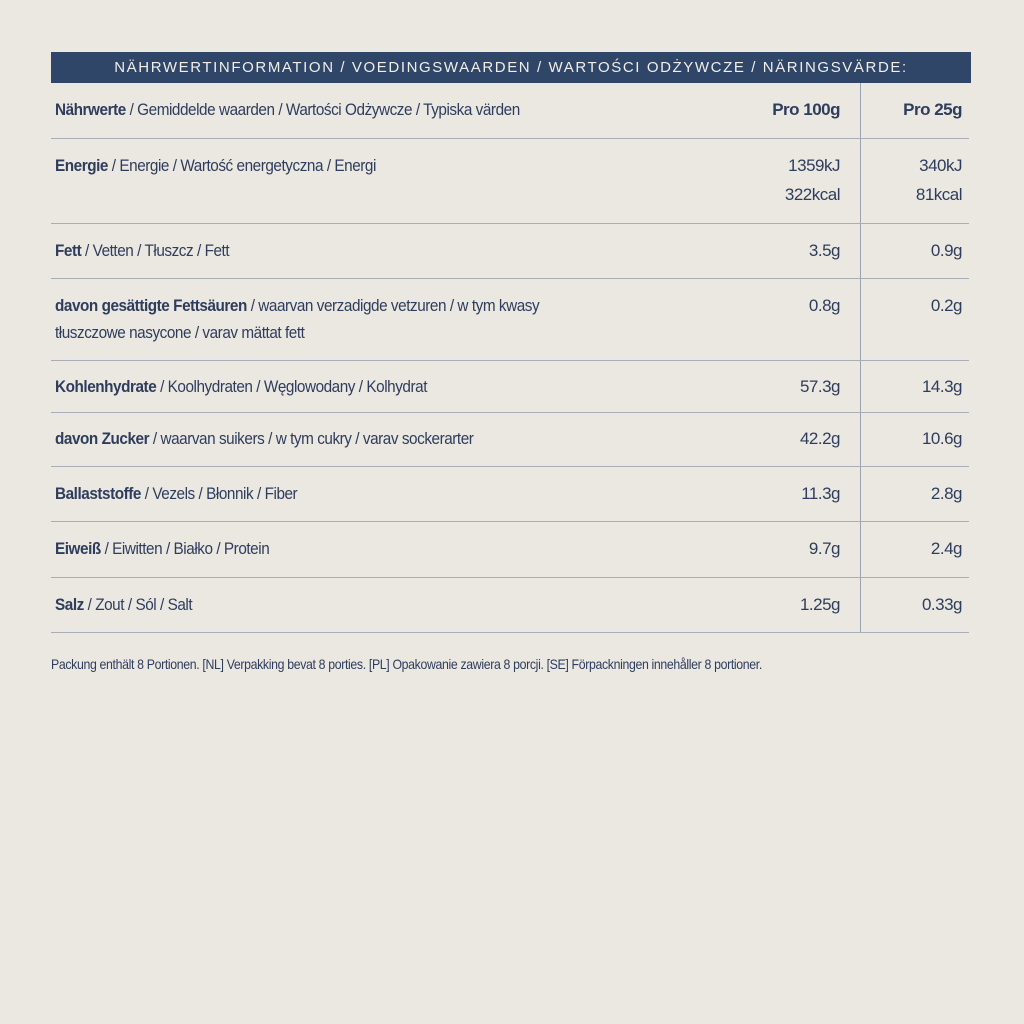 This screenshot has height=1024, width=1024. Describe the element at coordinates (812, 194) in the screenshot. I see `value-per-100g-kcal: 322kcal` at that location.